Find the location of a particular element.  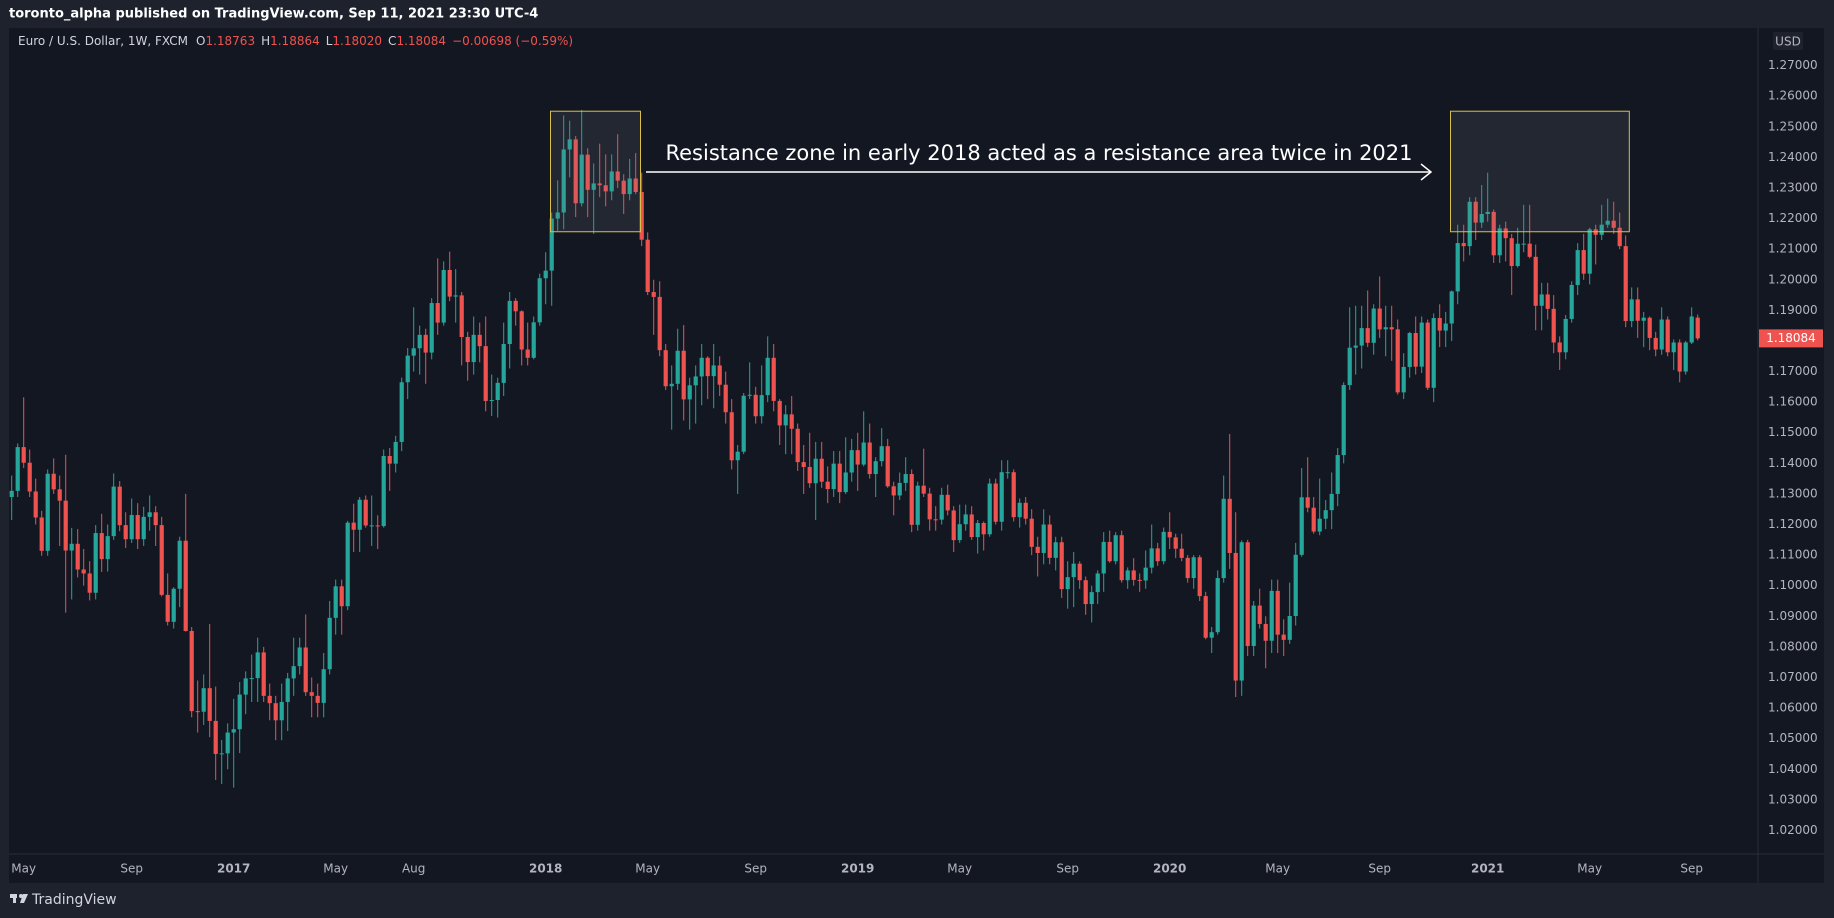

legend-text: L is located at coordinates (329, 41).